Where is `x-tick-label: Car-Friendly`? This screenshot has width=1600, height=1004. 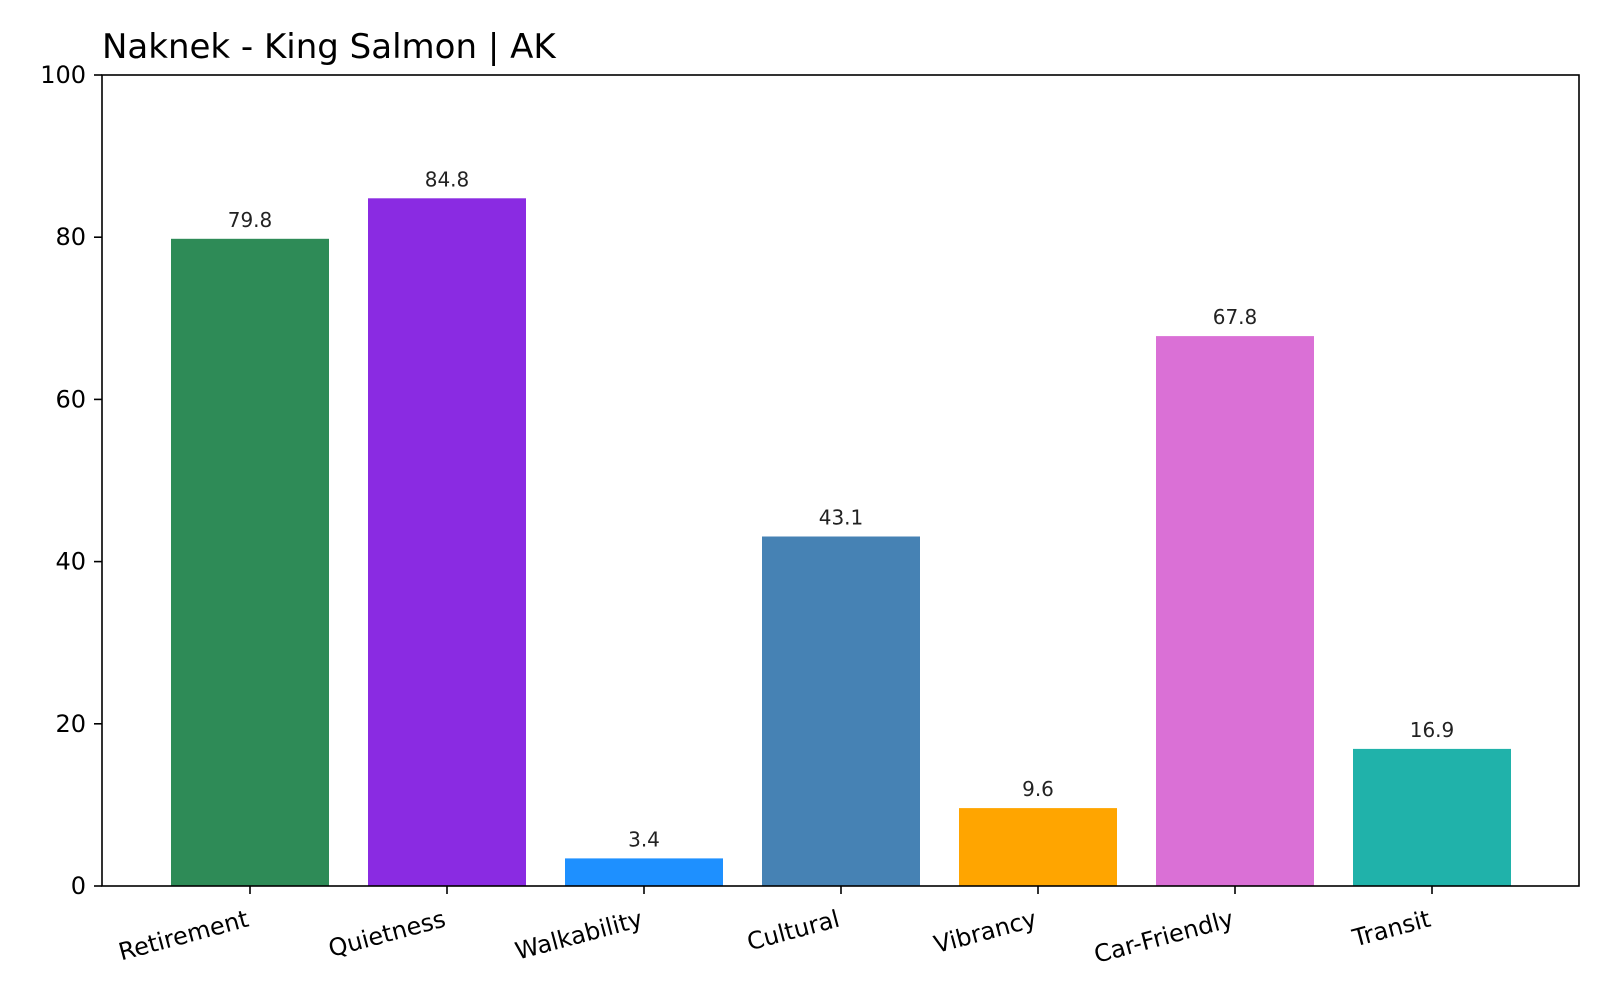
x-tick-label: Car-Friendly is located at coordinates (1164, 937).